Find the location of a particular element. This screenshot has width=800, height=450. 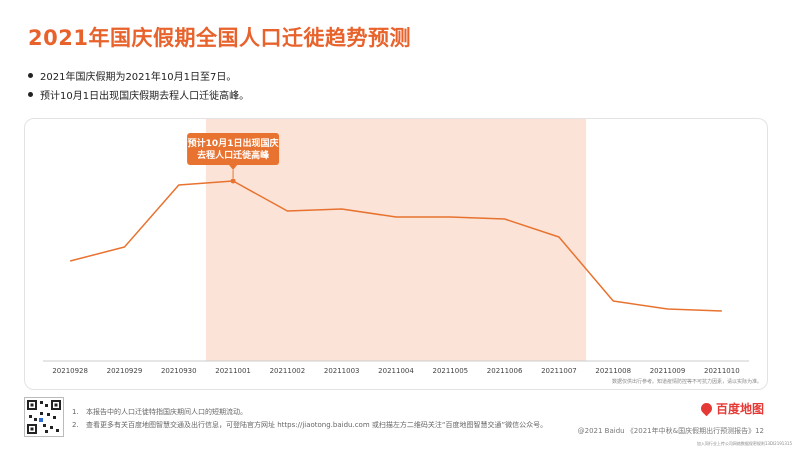

map-pin-icon is located at coordinates (706, 408).